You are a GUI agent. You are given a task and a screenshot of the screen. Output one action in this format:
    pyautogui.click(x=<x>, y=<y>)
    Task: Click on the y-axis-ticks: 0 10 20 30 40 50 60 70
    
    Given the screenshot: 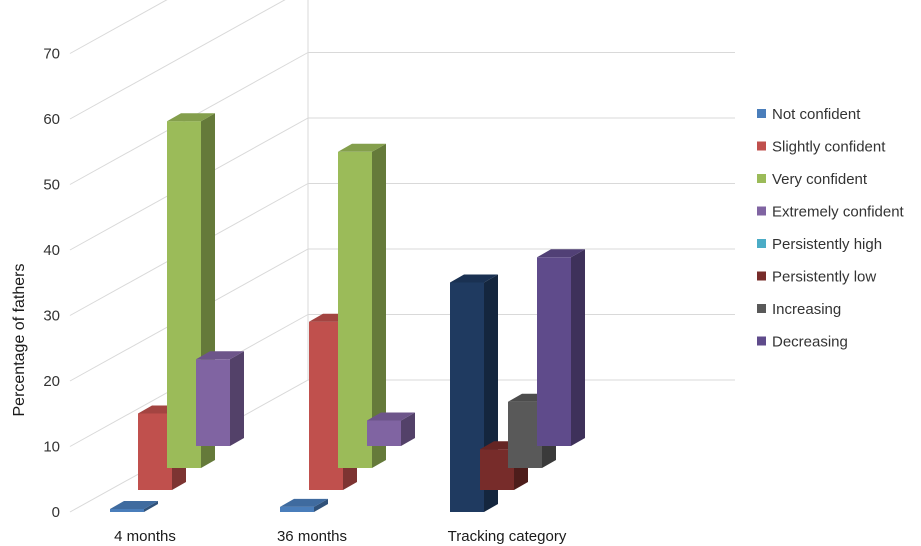 What is the action you would take?
    pyautogui.click(x=51, y=284)
    